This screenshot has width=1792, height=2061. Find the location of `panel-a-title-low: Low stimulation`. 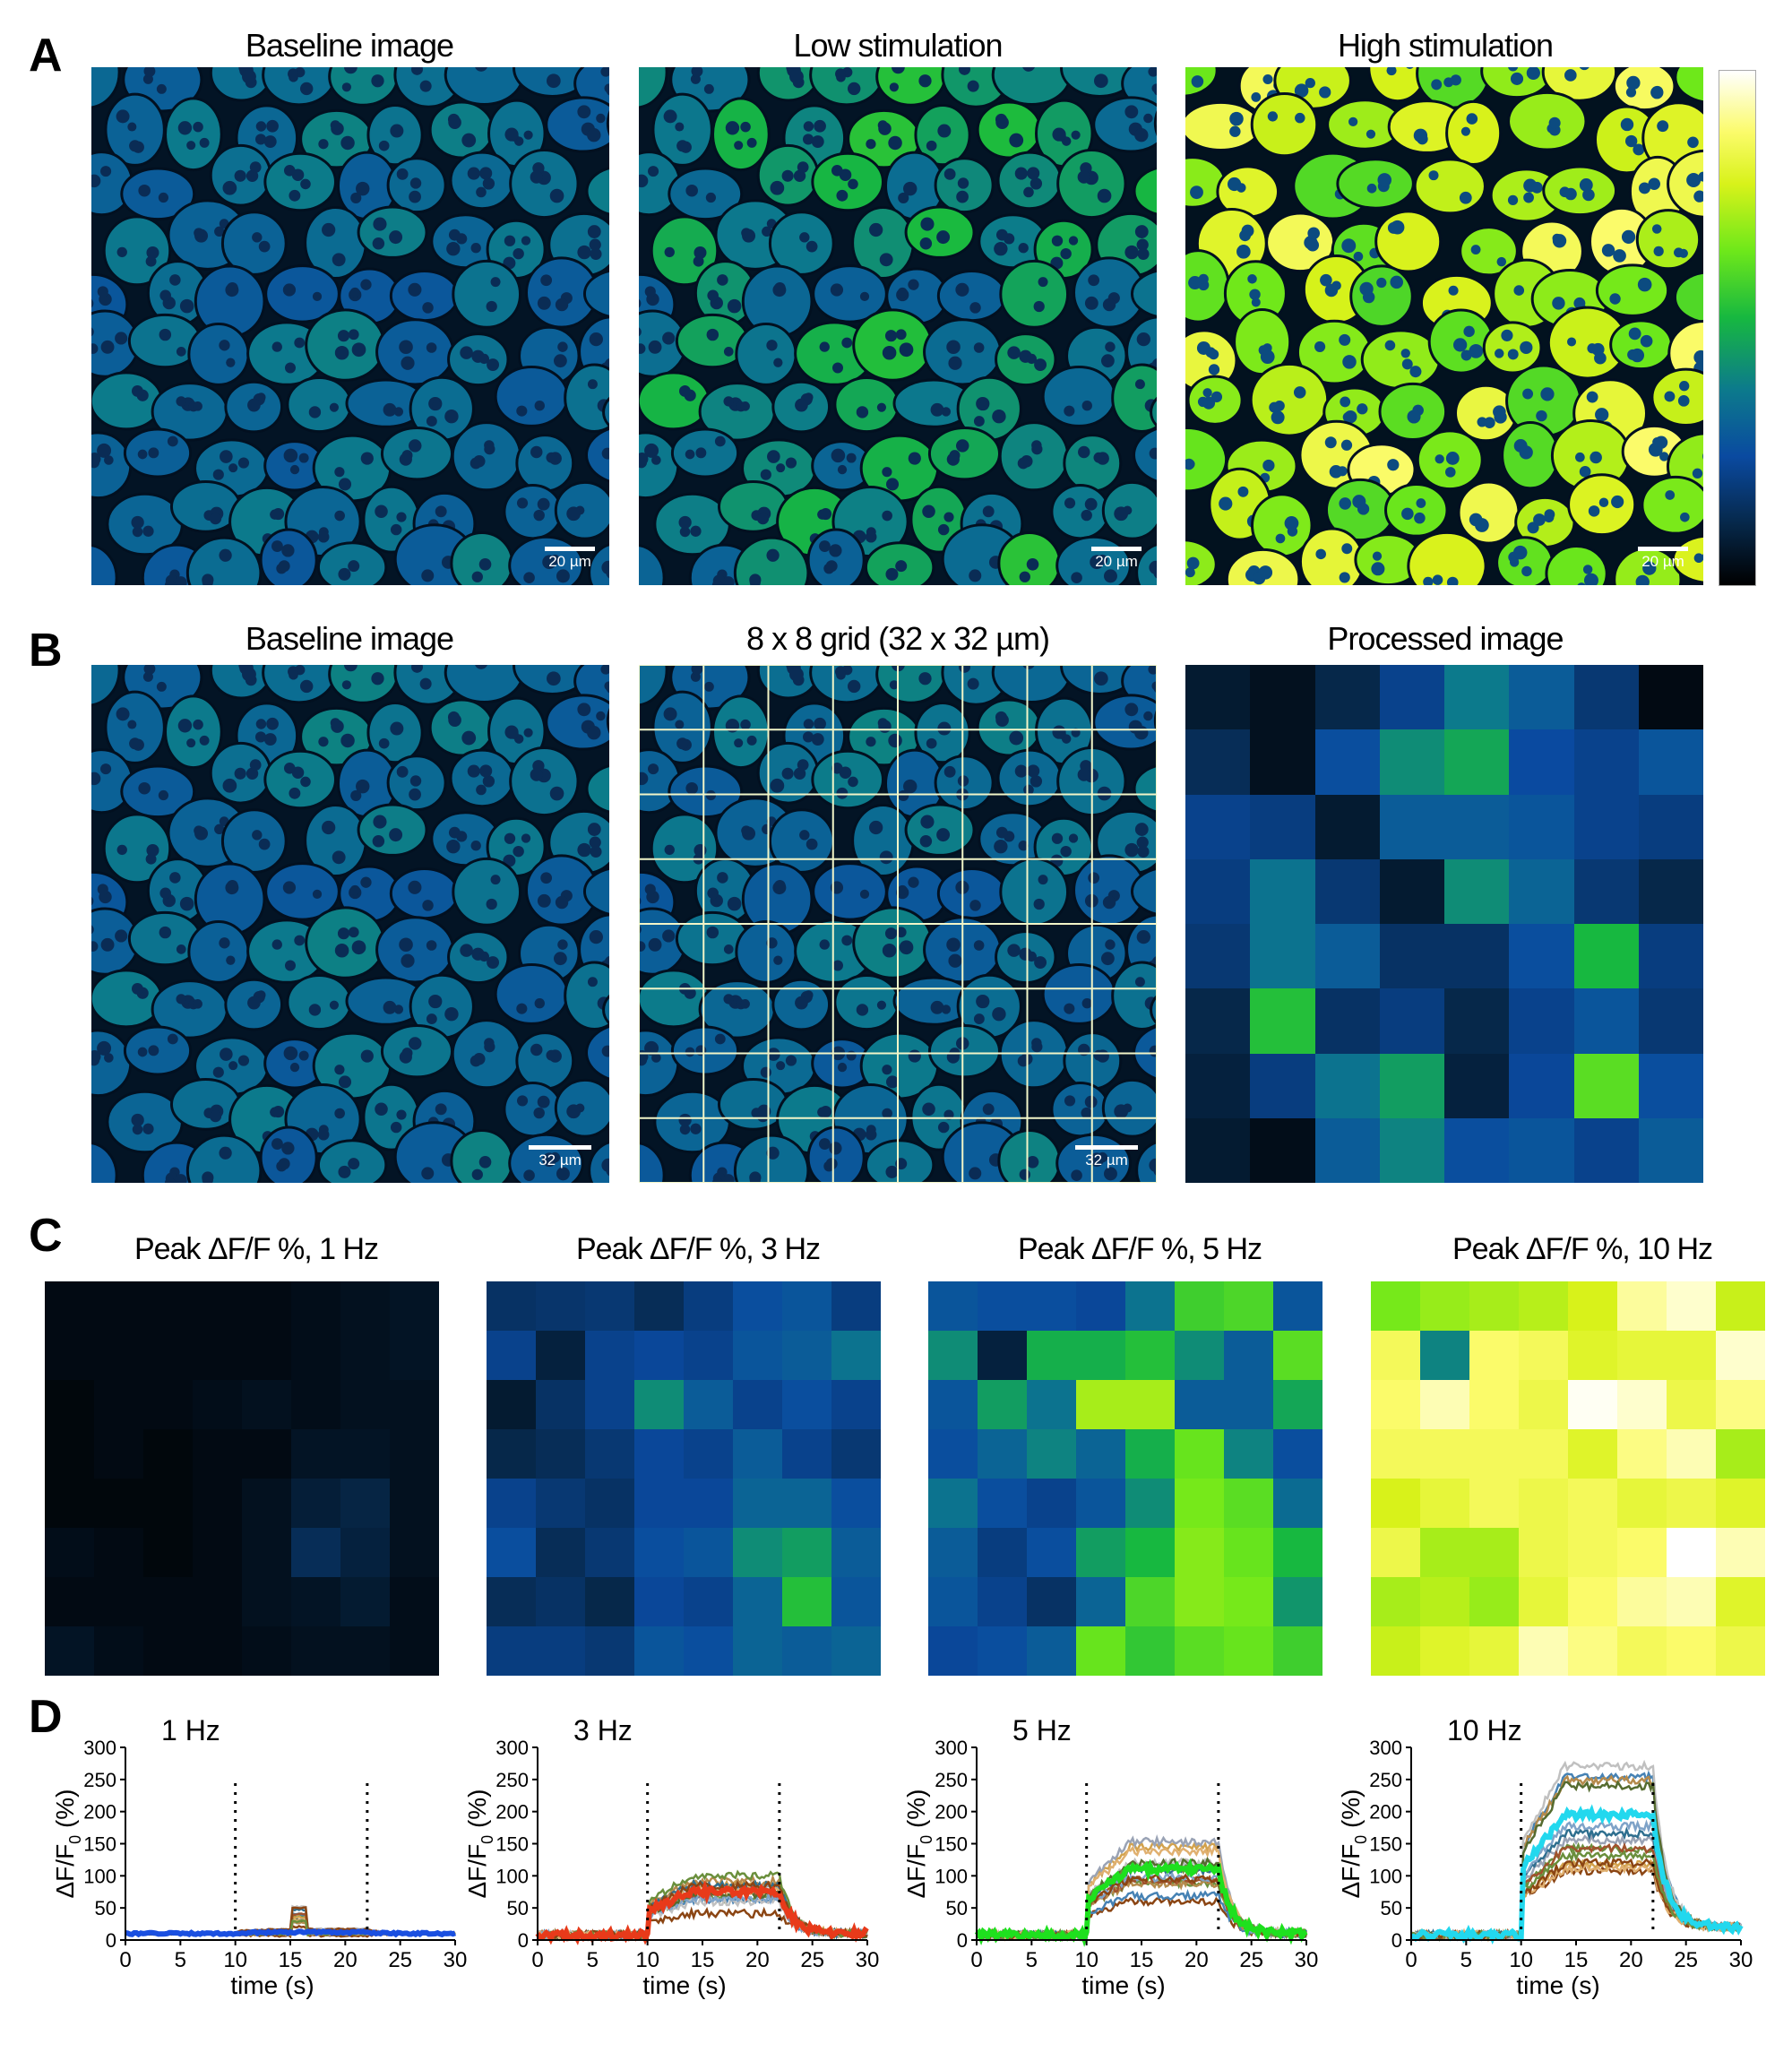

panel-a-title-low: Low stimulation is located at coordinates (898, 45).